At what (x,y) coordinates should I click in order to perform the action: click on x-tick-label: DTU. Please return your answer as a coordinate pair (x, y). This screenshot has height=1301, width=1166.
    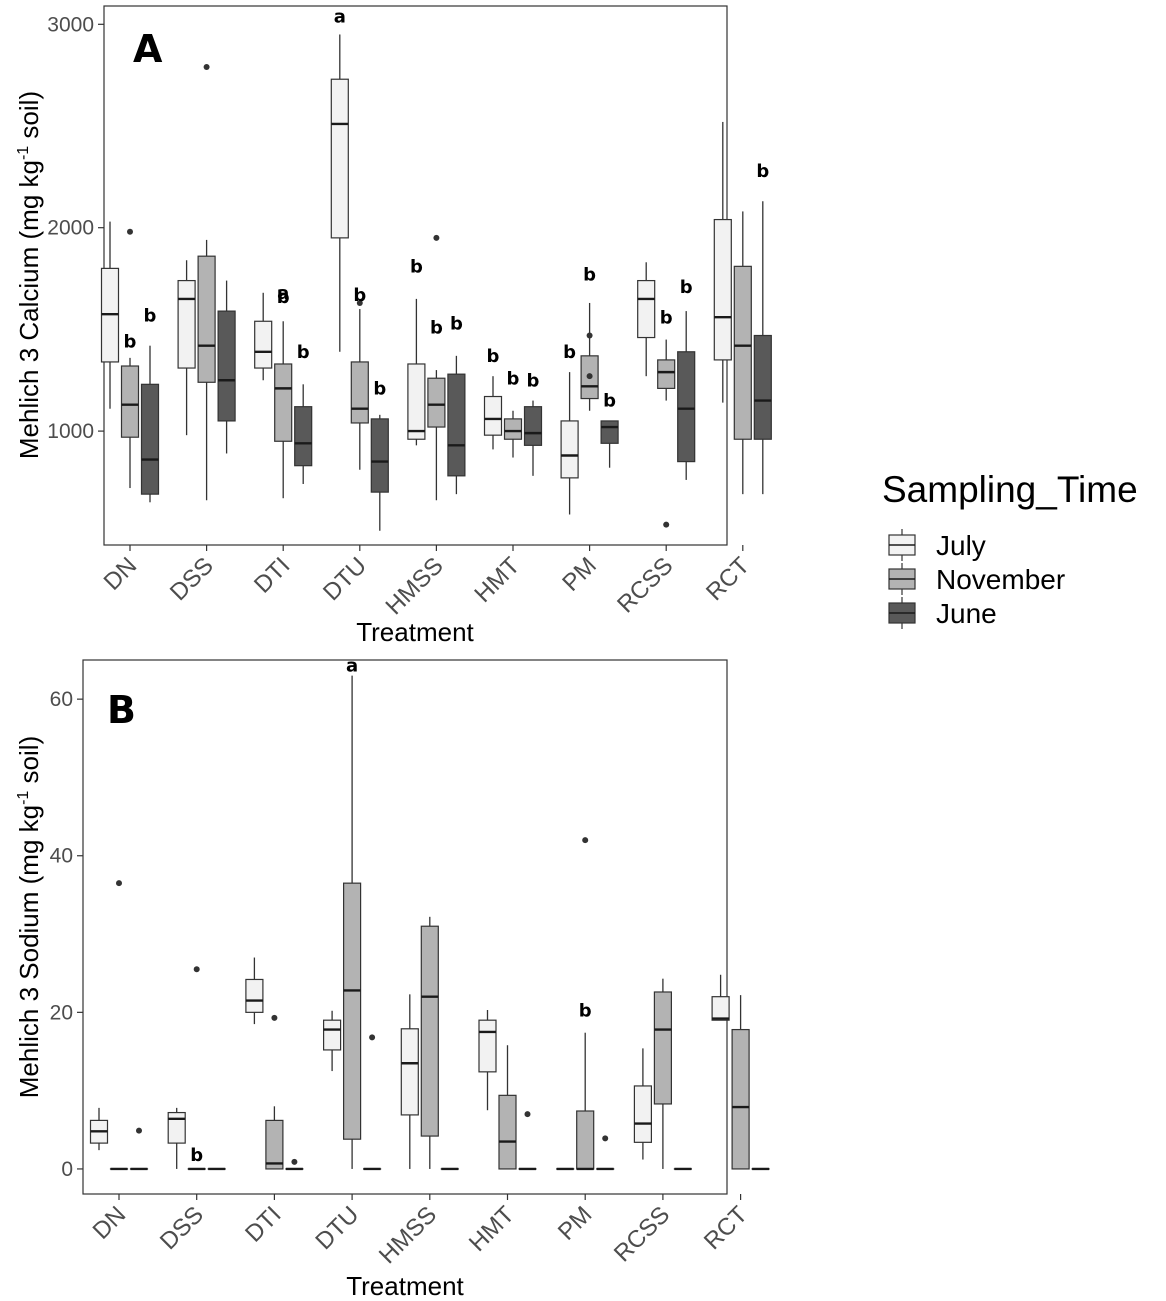
    Looking at the image, I should click on (337, 1228).